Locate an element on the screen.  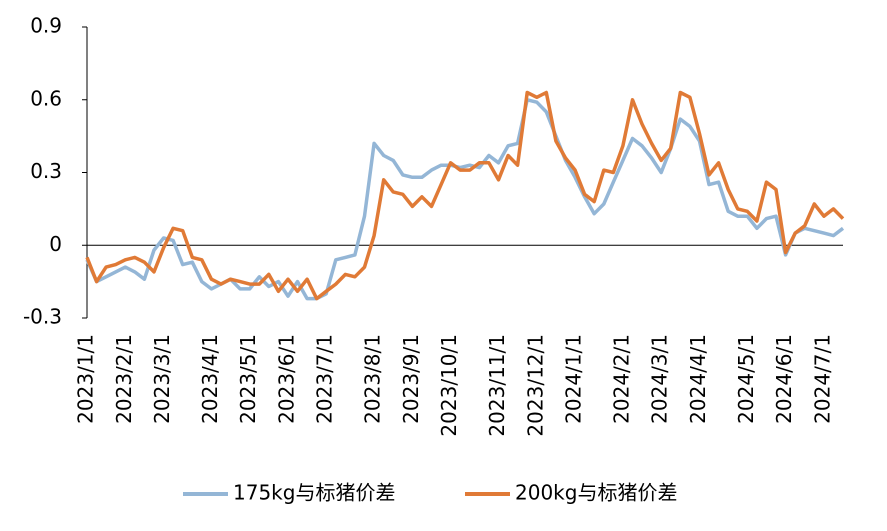
x-tick-label: 2023/12/1 is located at coordinates (535, 385).